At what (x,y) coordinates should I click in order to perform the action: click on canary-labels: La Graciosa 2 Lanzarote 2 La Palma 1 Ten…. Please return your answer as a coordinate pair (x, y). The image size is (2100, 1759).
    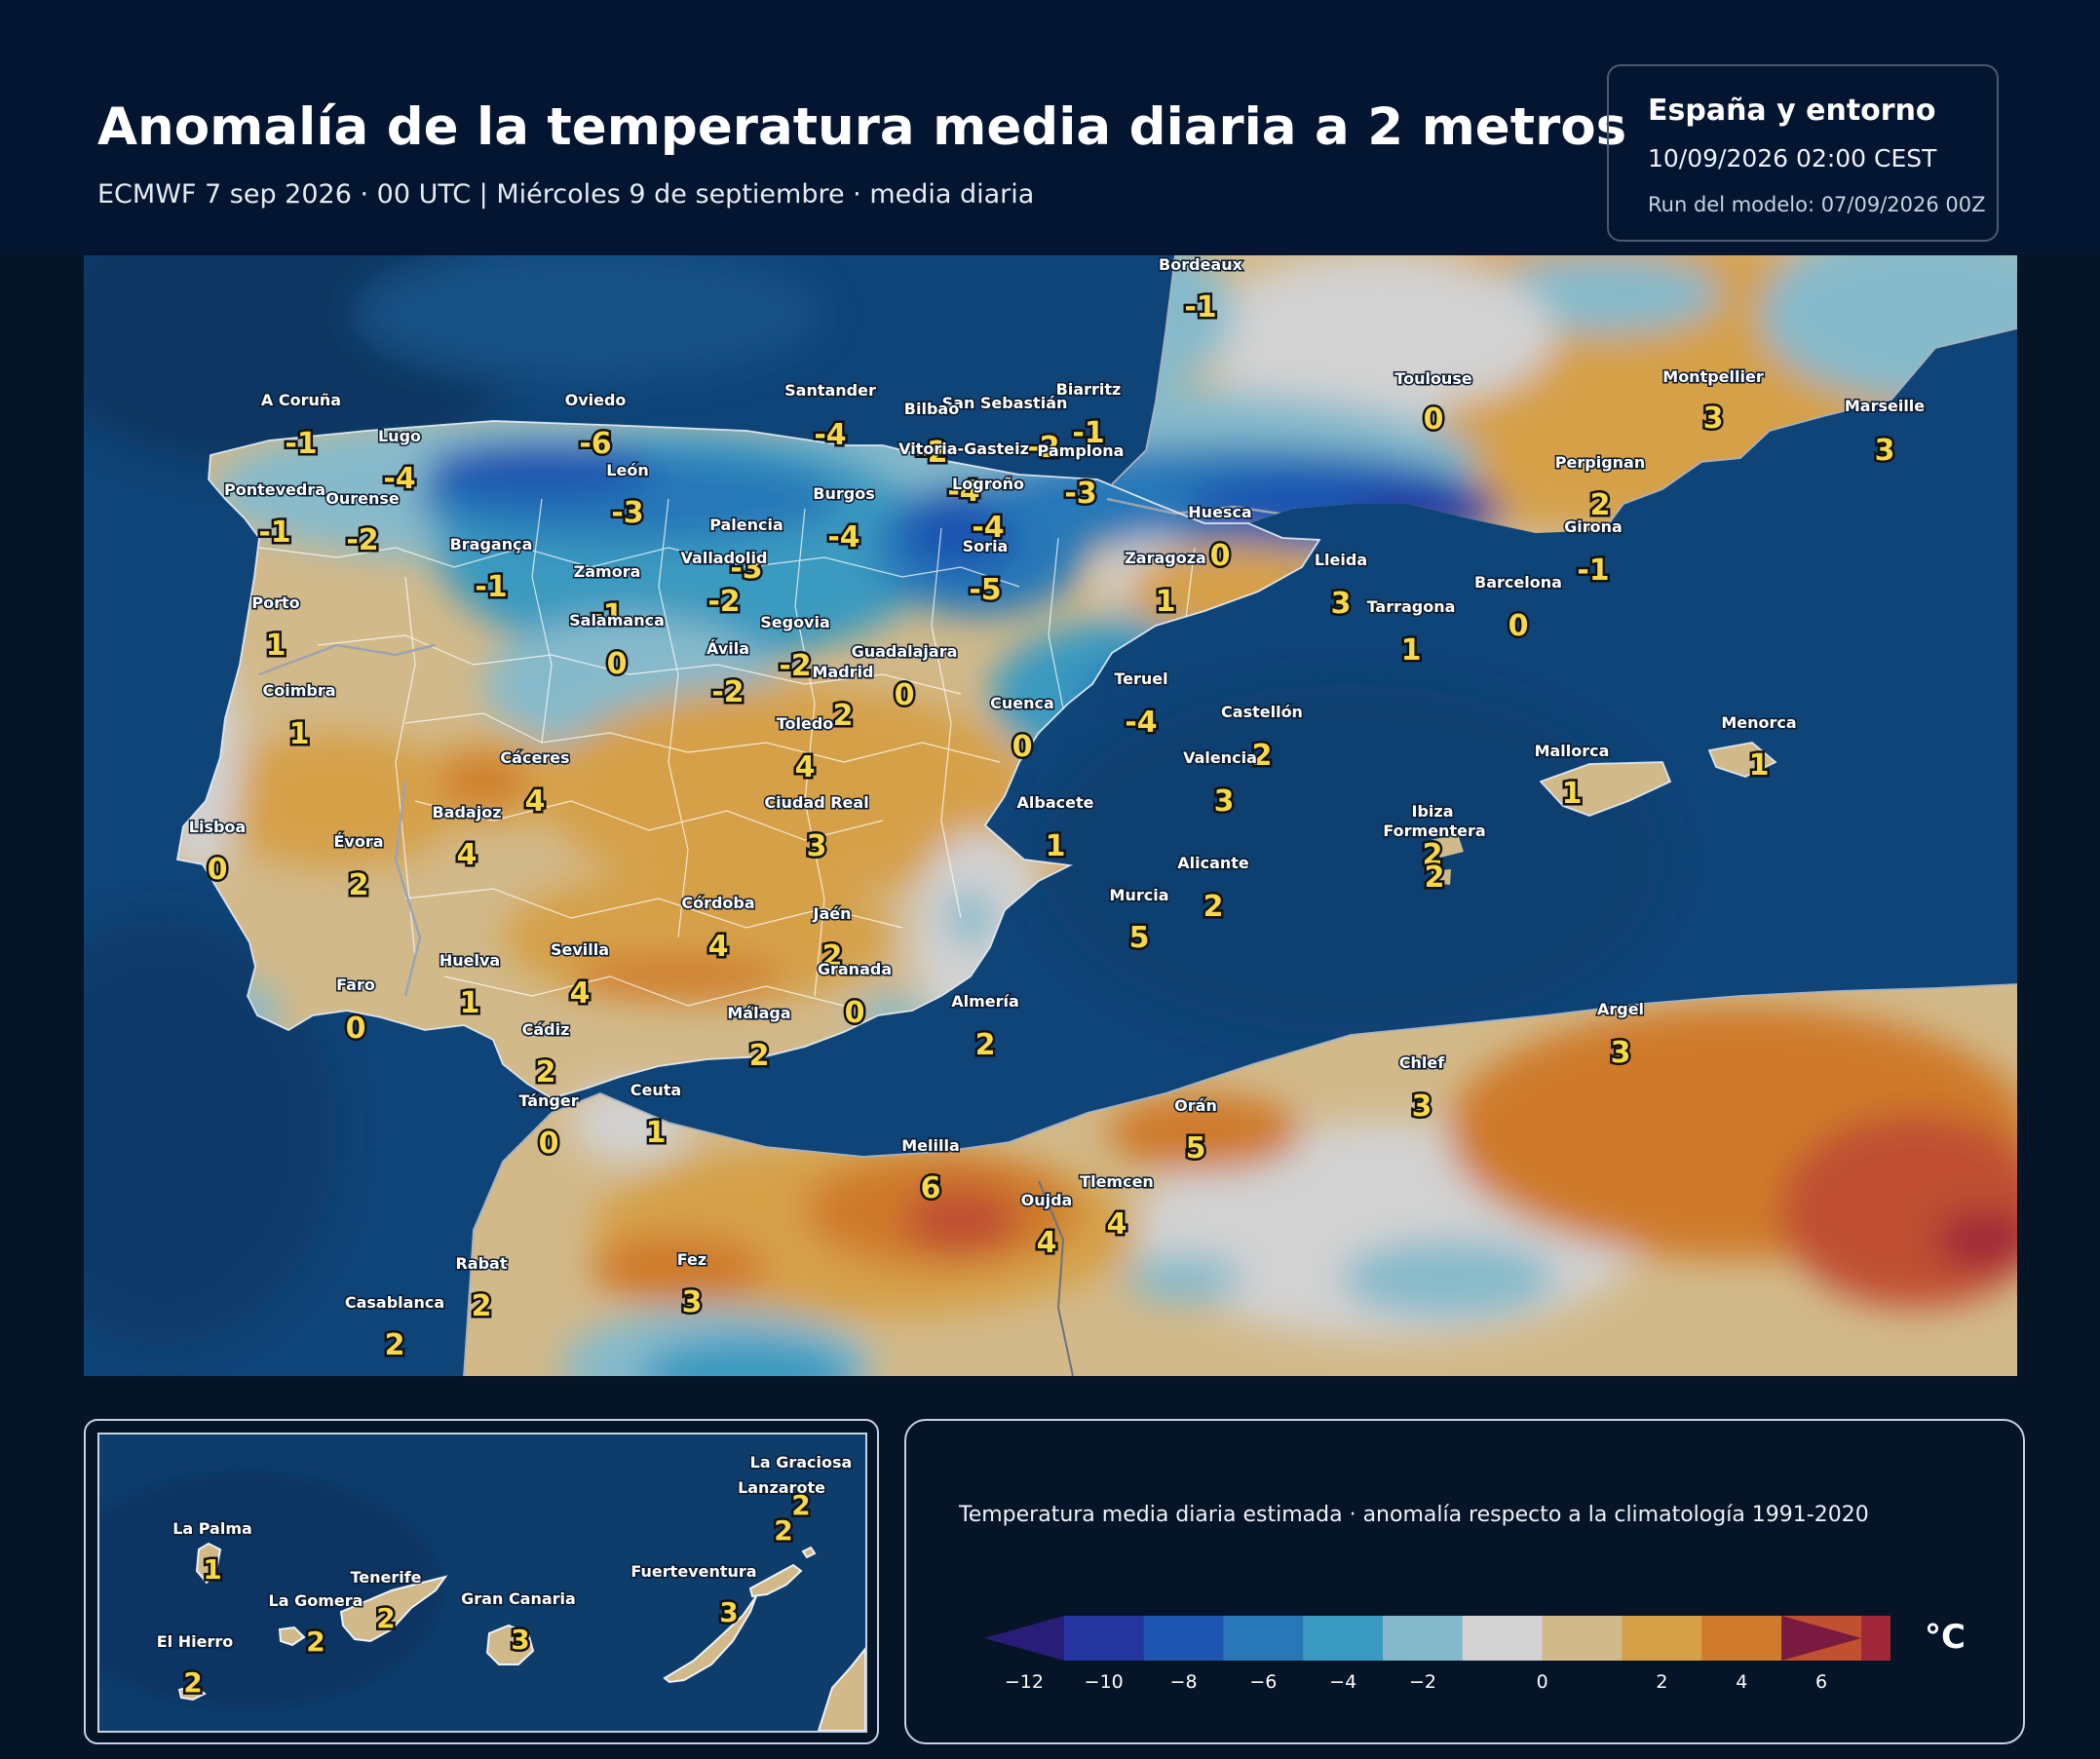
    Looking at the image, I should click on (504, 1577).